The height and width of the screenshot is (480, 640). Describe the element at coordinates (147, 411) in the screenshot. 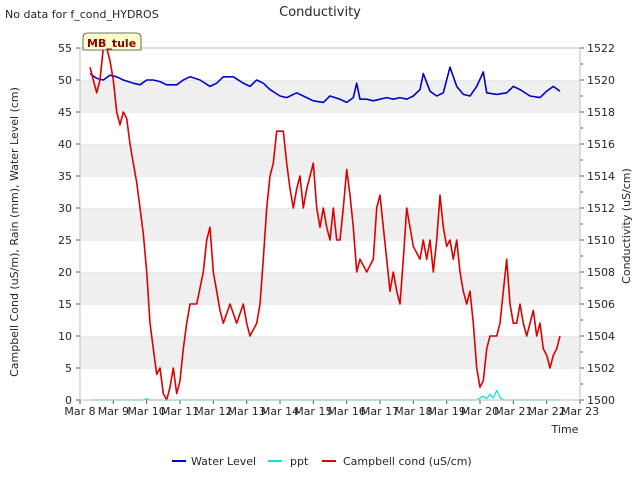

I see `x-tick-label: Mar 10` at that location.